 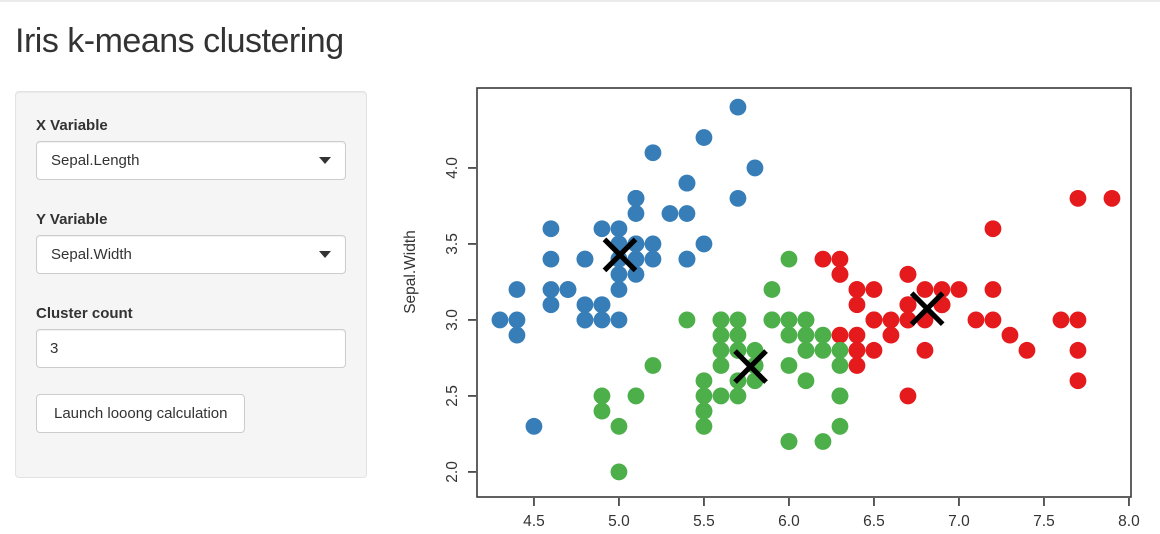 I want to click on cluster-count-input, so click(x=191, y=348).